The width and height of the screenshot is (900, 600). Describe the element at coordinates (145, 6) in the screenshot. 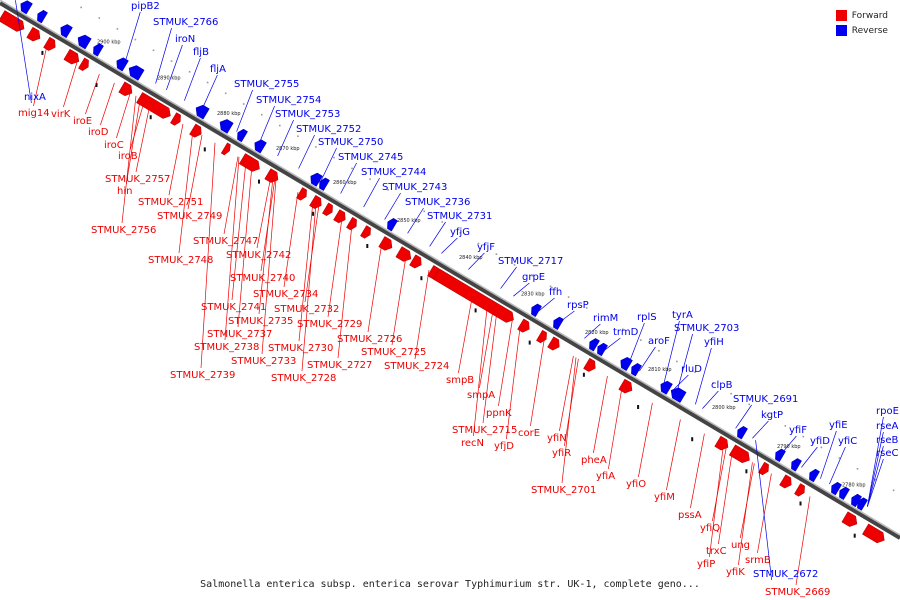

I see `reverse-gene-label: pipB2` at that location.